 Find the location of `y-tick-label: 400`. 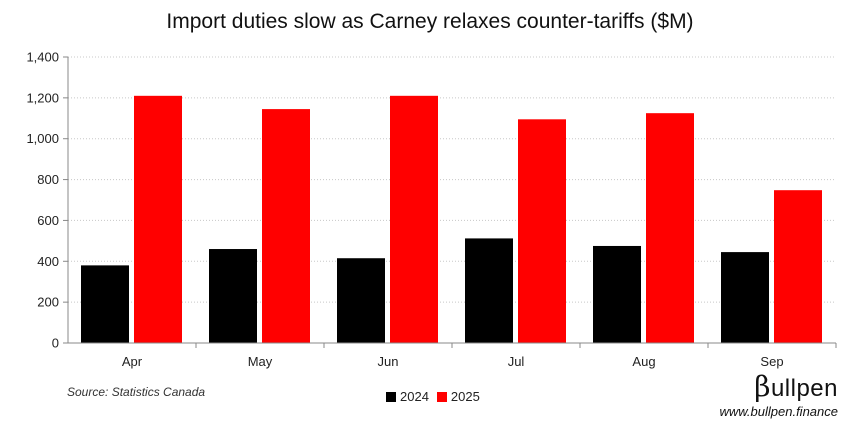

y-tick-label: 400 is located at coordinates (48, 261).